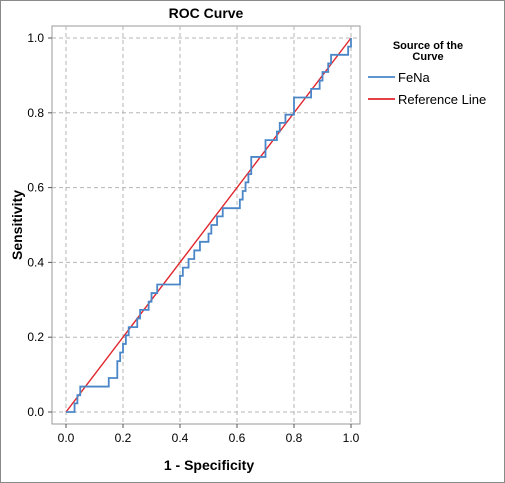 The image size is (505, 483). I want to click on legend-title: Curve, so click(427, 57).